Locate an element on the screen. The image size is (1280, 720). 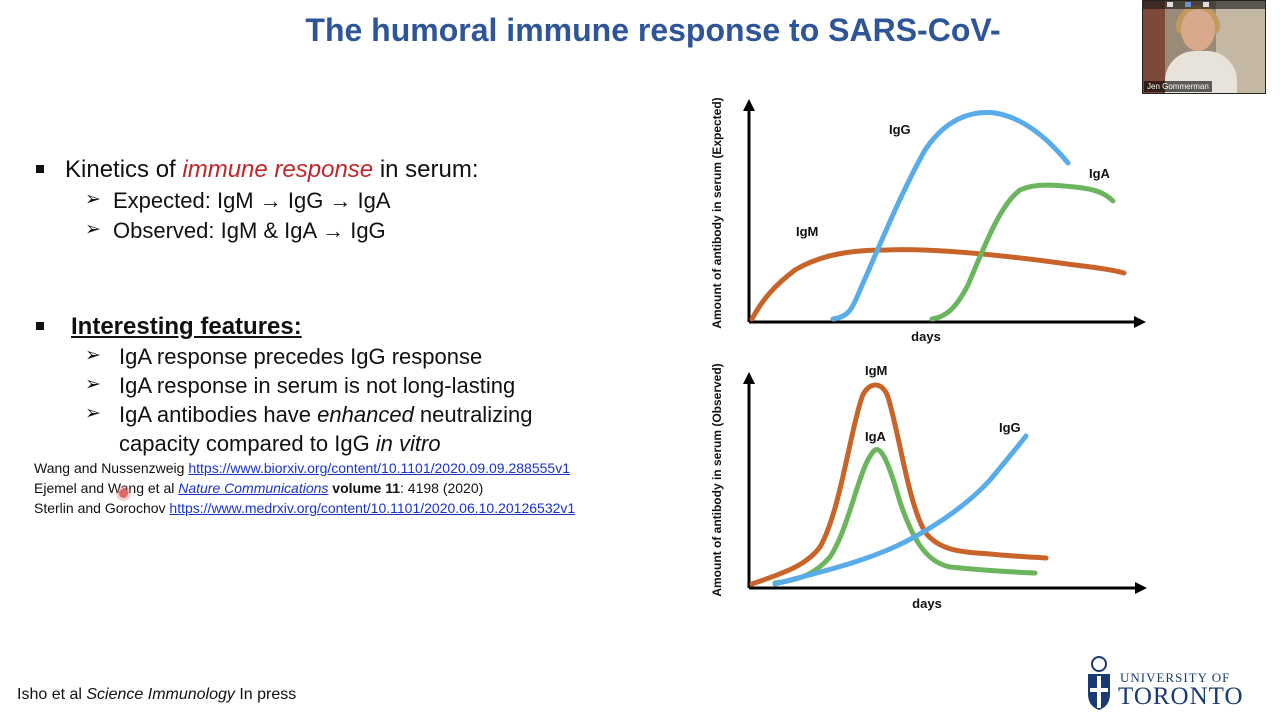
citation-pre: Isho et al is located at coordinates (52, 694).